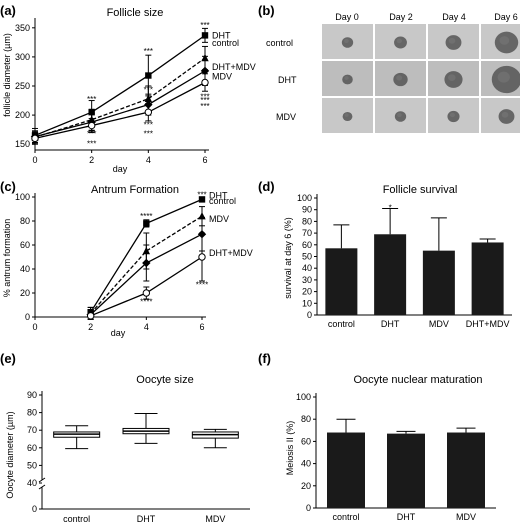 The height and width of the screenshot is (527, 520). What do you see at coordinates (438, 282) in the screenshot?
I see `bar-mdv` at bounding box center [438, 282].